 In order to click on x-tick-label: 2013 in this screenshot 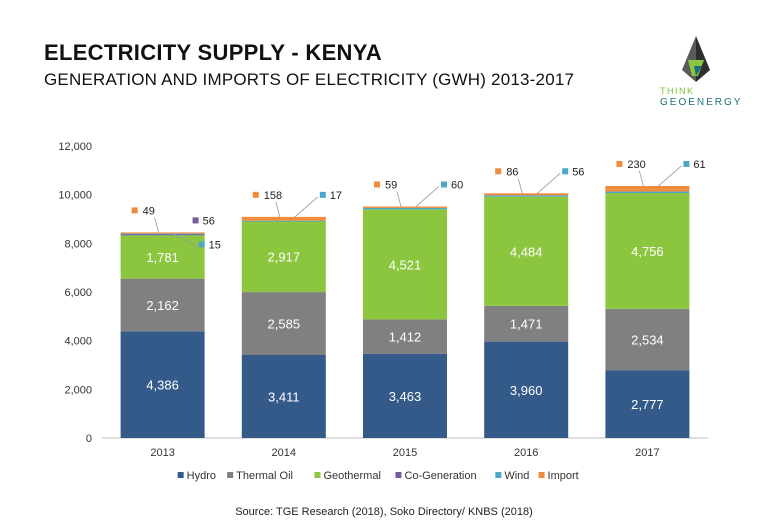, I will do `click(162, 453)`.